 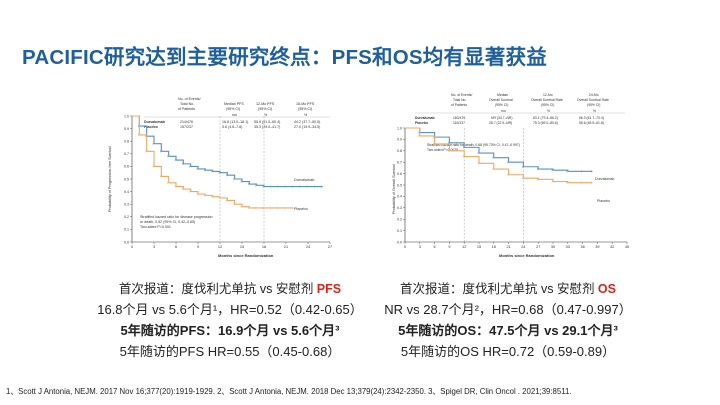 I want to click on os-x-tick-label: 45, so click(x=627, y=247).